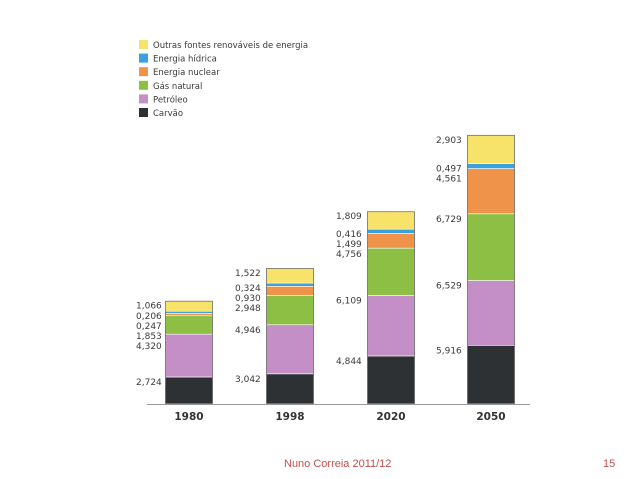 This screenshot has width=638, height=479. I want to click on bar-segment-energia-hidrica-2020, so click(391, 231).